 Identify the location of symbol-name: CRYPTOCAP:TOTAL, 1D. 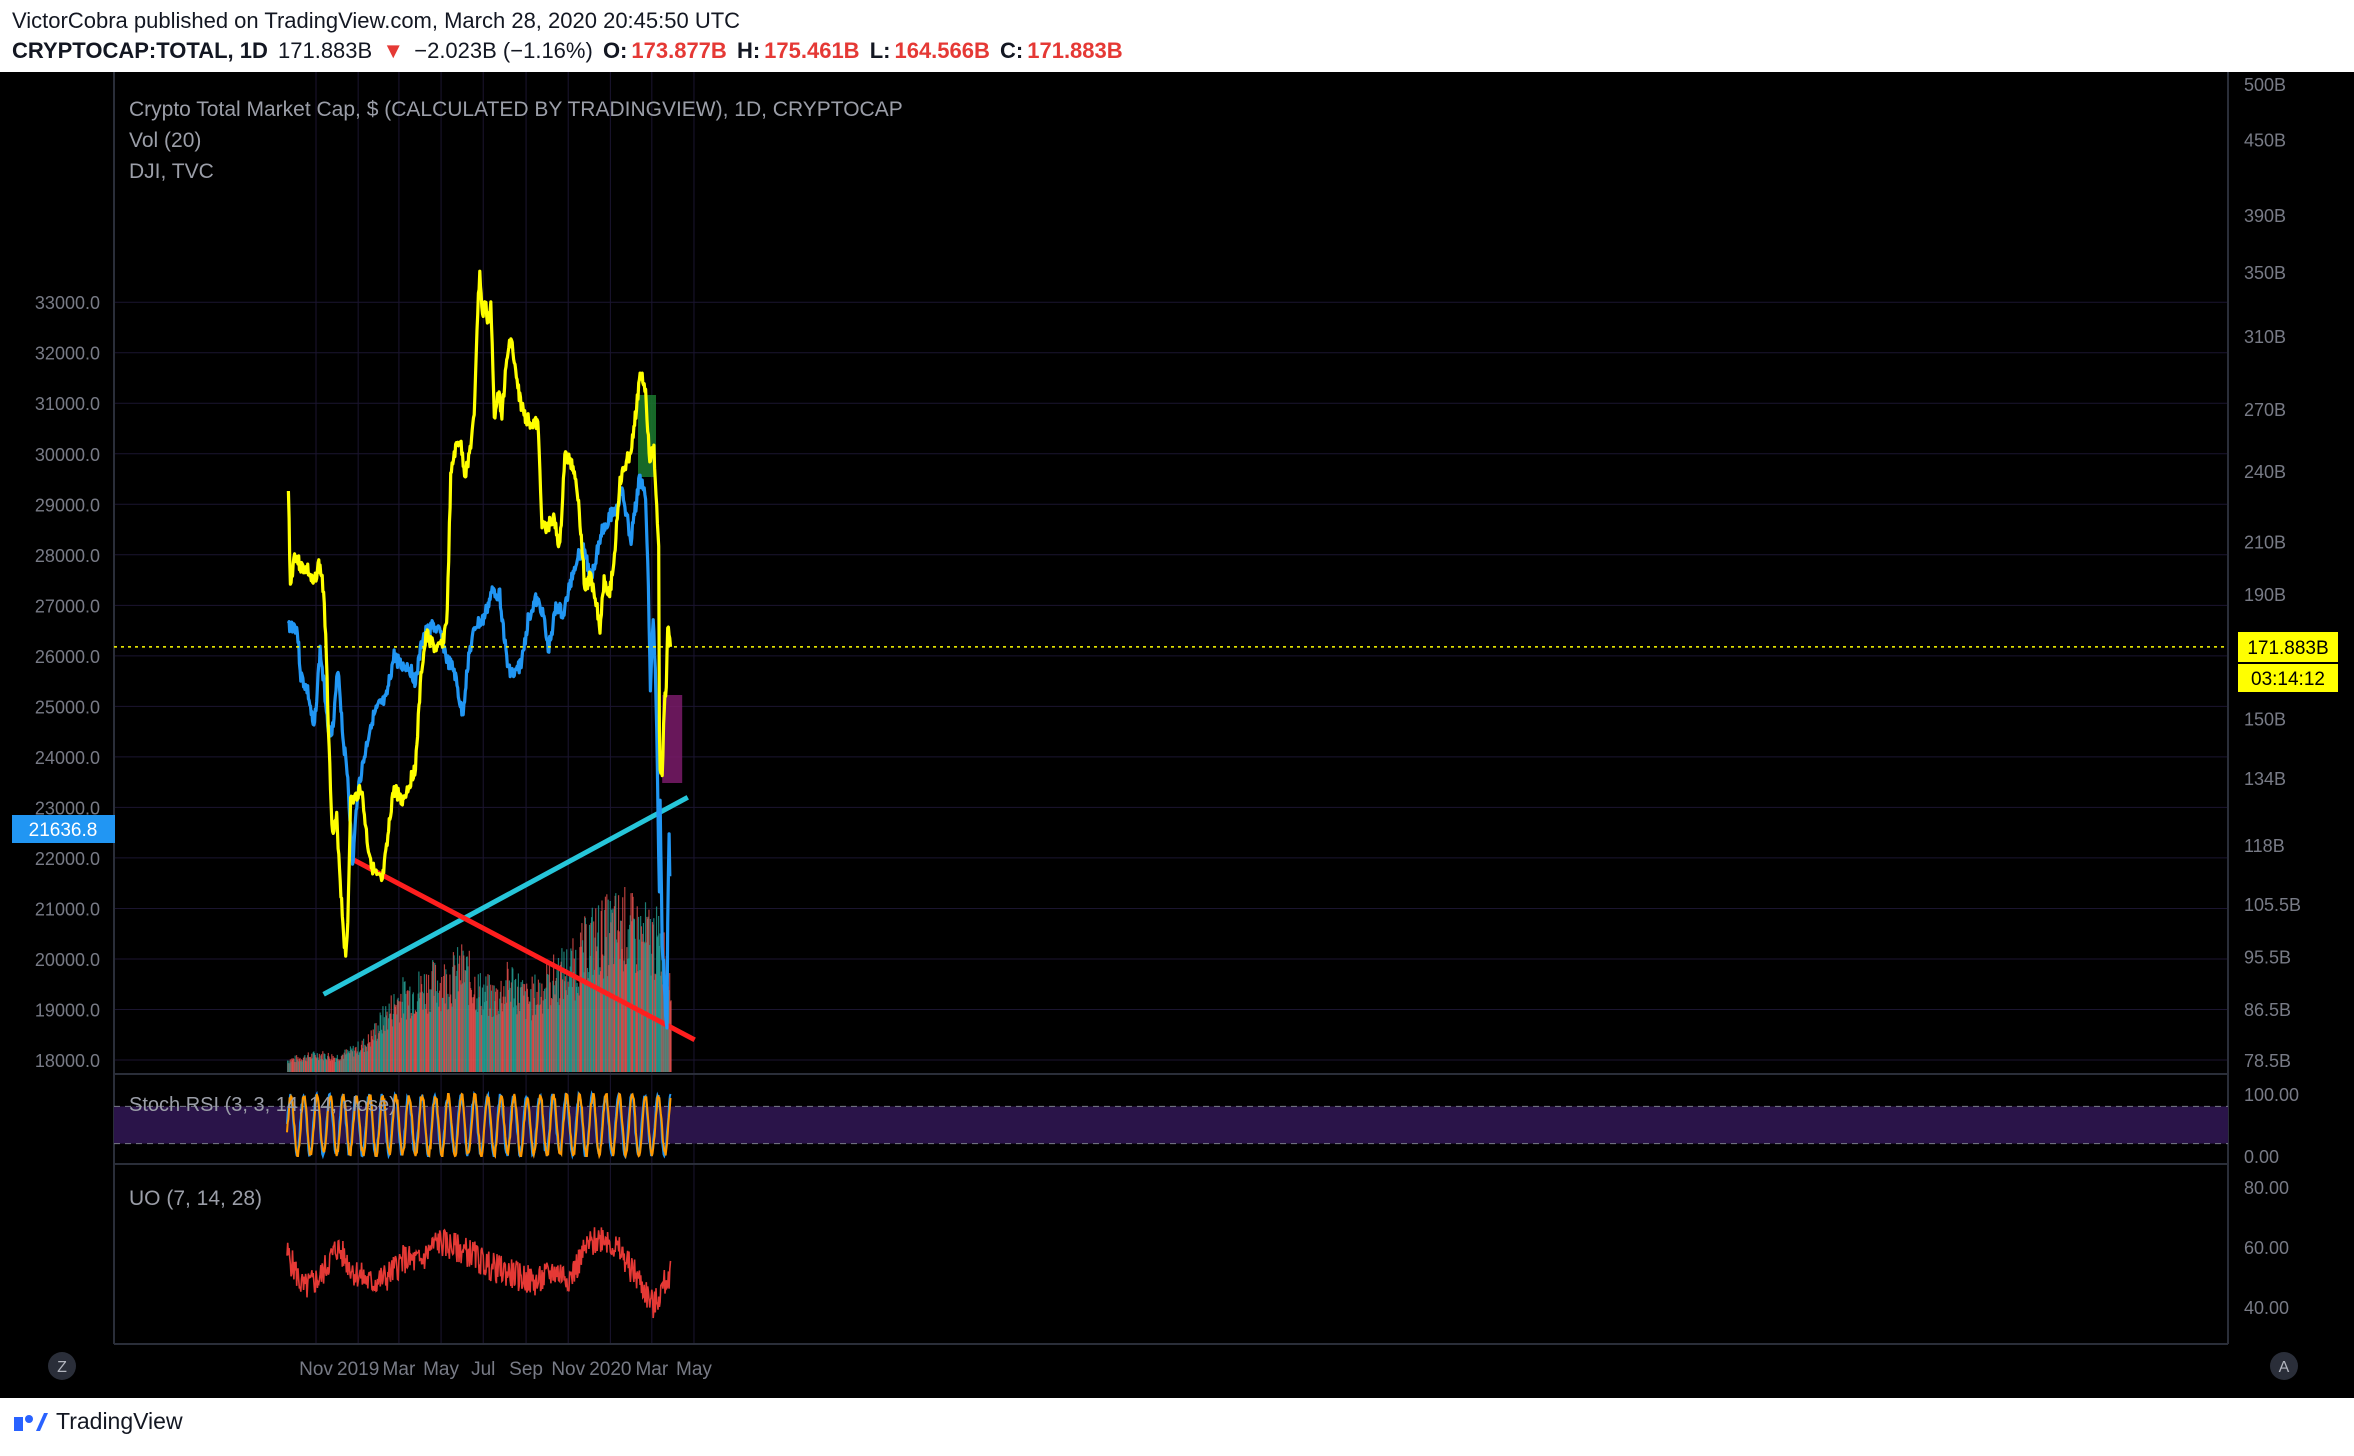
(140, 50).